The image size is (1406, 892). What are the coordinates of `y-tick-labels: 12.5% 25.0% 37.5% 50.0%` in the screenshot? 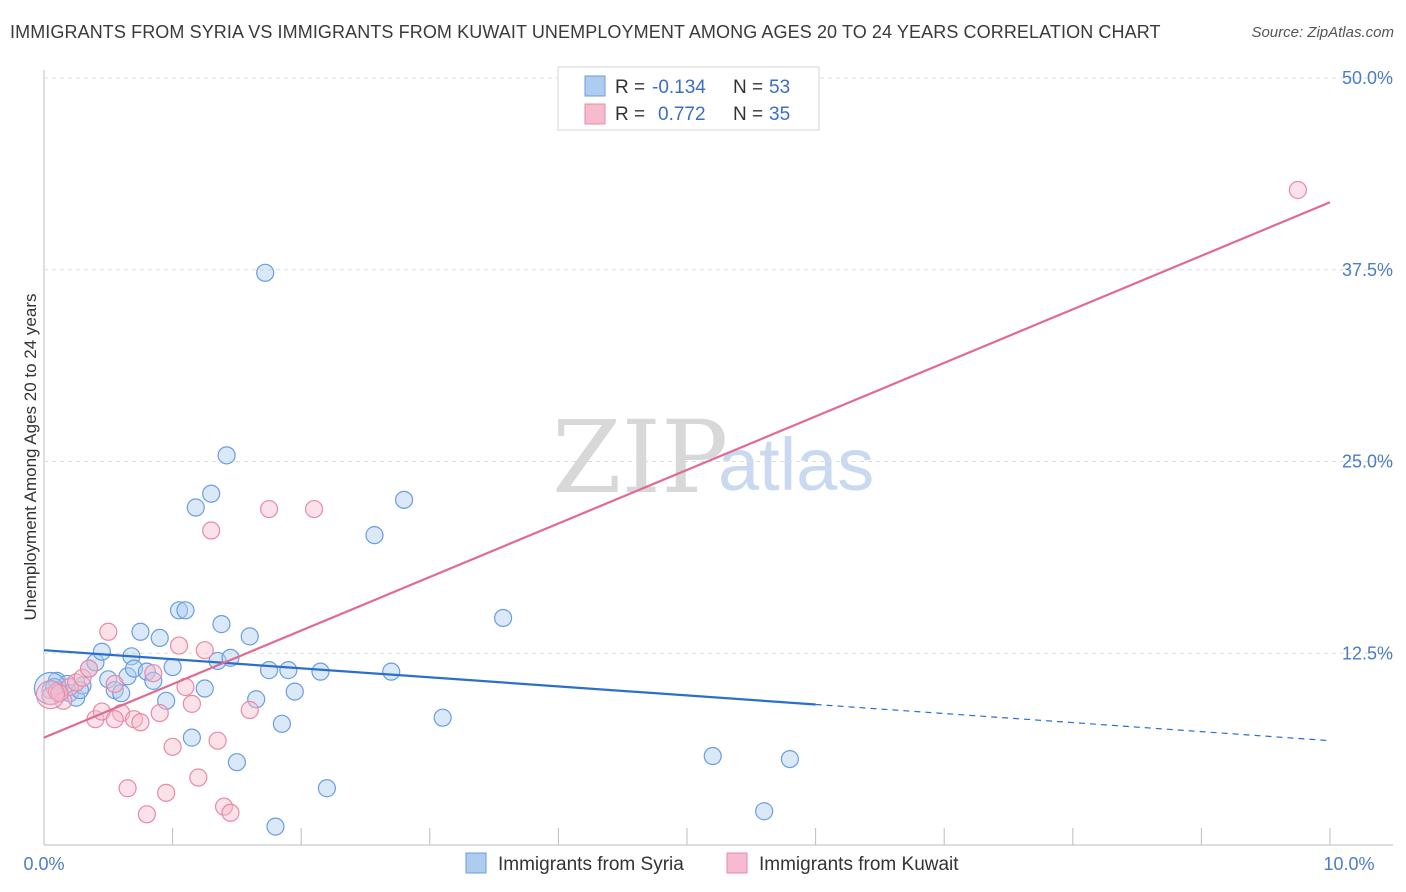 It's located at (1367, 365).